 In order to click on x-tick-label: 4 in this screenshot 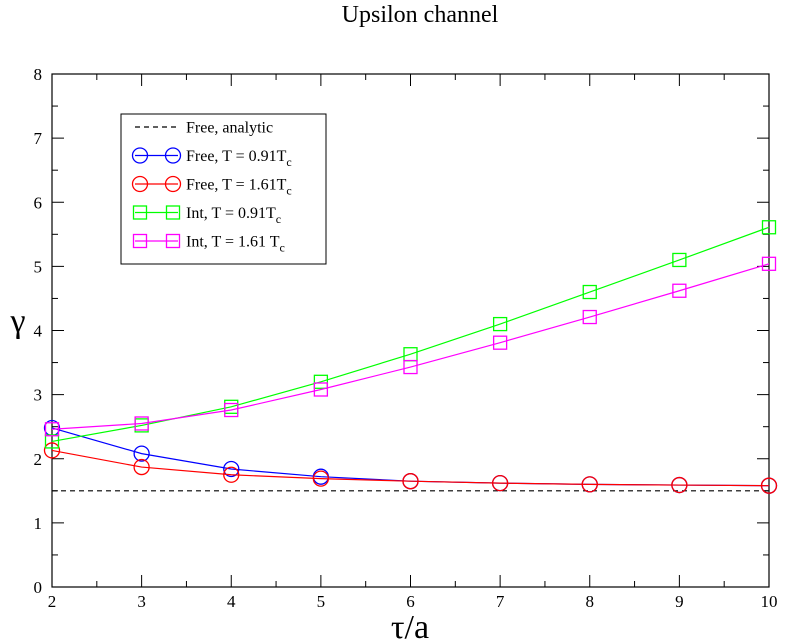, I will do `click(231, 601)`.